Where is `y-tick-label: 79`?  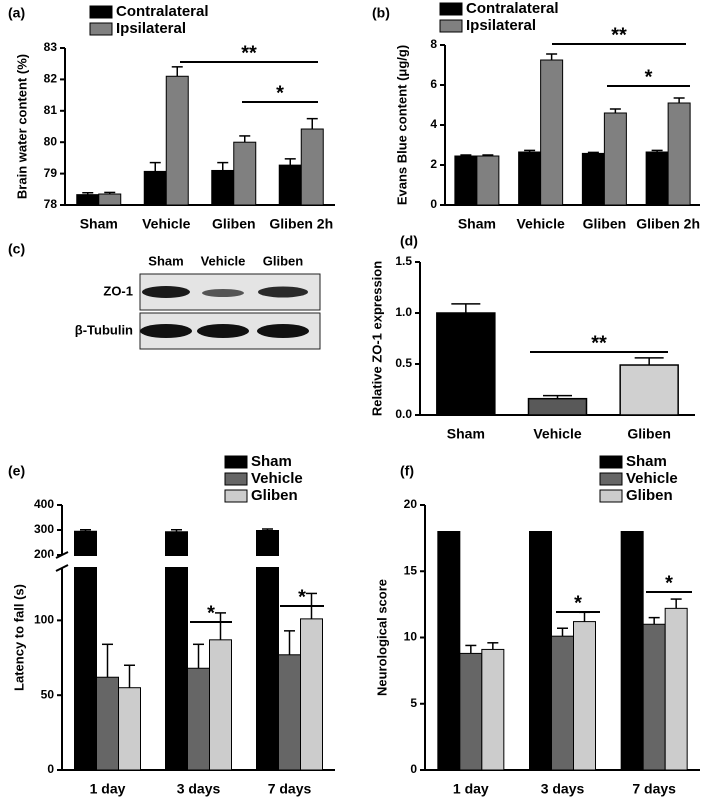 y-tick-label: 79 is located at coordinates (51, 173).